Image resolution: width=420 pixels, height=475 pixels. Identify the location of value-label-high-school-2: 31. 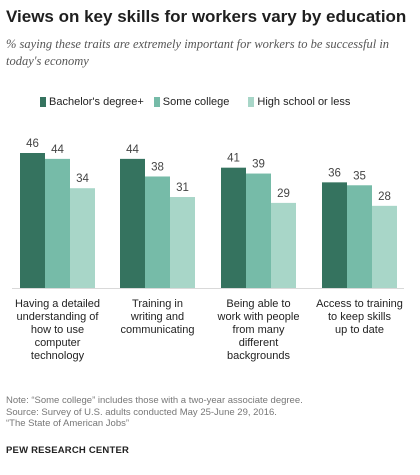
(182, 188).